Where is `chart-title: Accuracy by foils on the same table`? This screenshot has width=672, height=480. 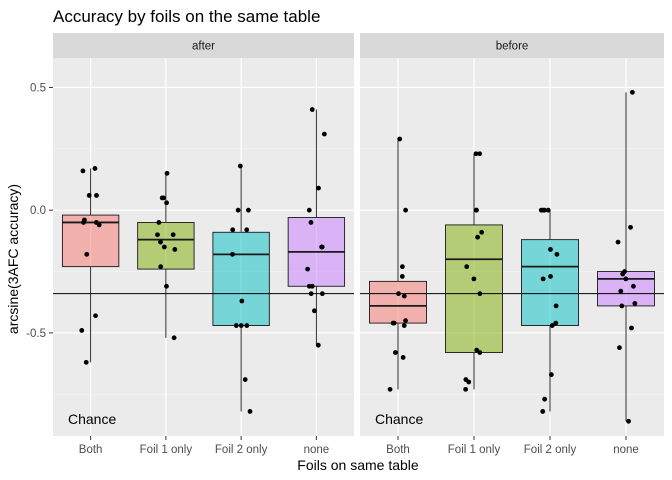
chart-title: Accuracy by foils on the same table is located at coordinates (186, 16).